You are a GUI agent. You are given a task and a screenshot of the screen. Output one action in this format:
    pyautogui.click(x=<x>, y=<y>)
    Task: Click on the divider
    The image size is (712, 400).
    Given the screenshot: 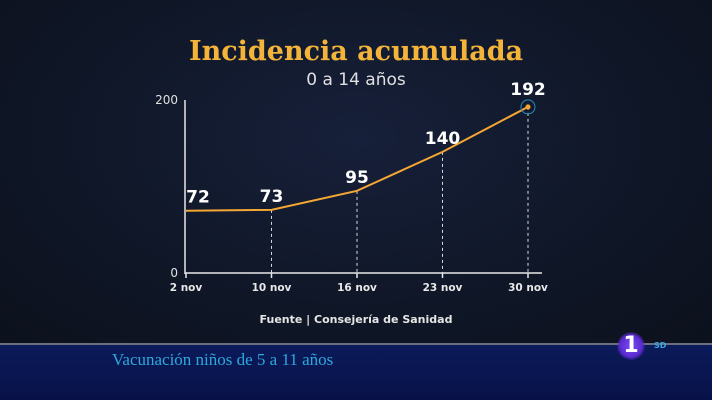 What is the action you would take?
    pyautogui.click(x=356, y=344)
    